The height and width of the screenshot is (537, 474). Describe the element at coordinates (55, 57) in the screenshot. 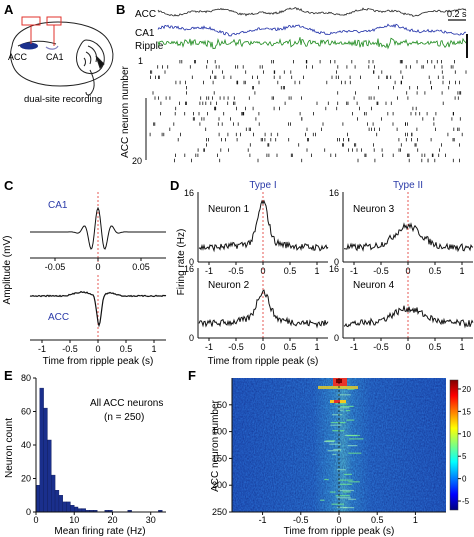

I see `label-ca1: CA1` at that location.